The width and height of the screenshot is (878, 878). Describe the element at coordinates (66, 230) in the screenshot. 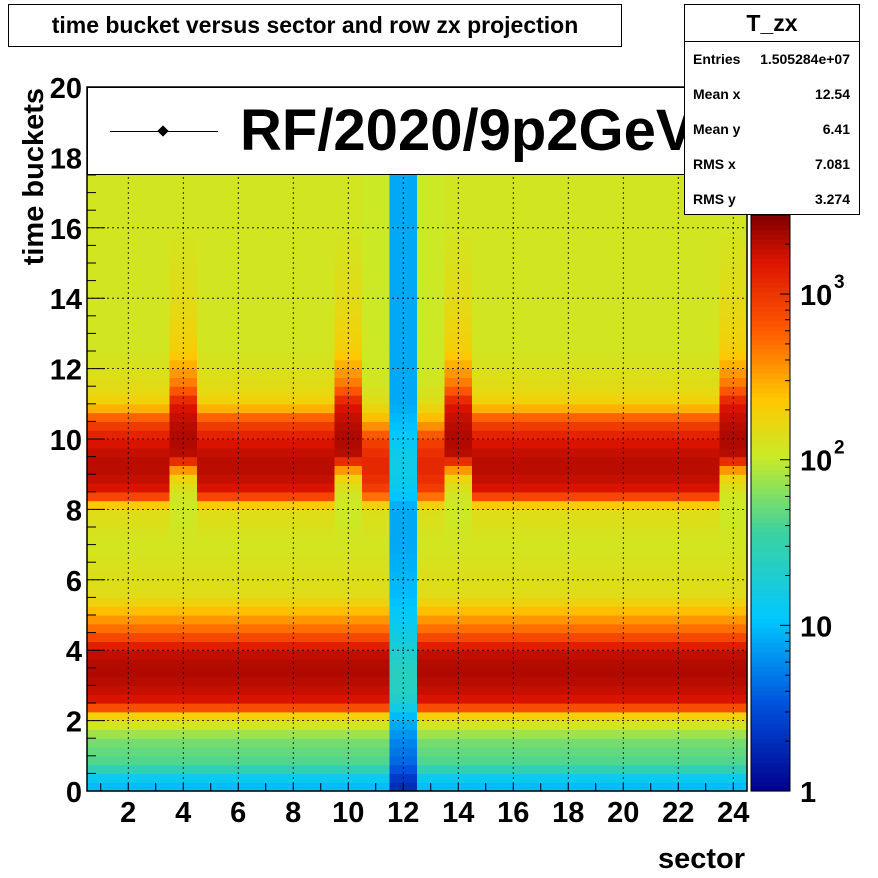

I see `y-tick-label: 16` at that location.